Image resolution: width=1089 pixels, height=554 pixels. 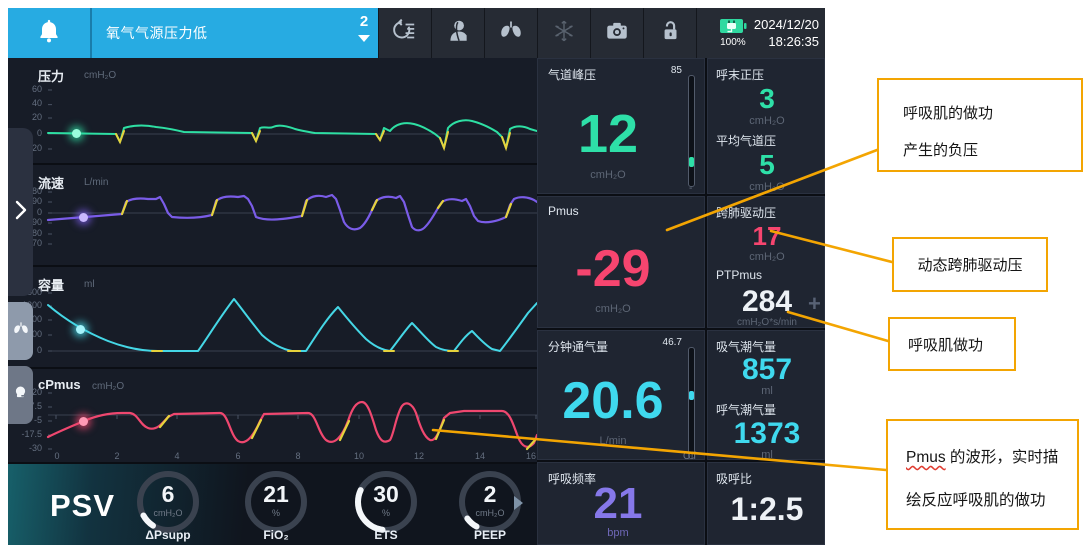 I want to click on next-settings-page-button, so click(x=518, y=505).